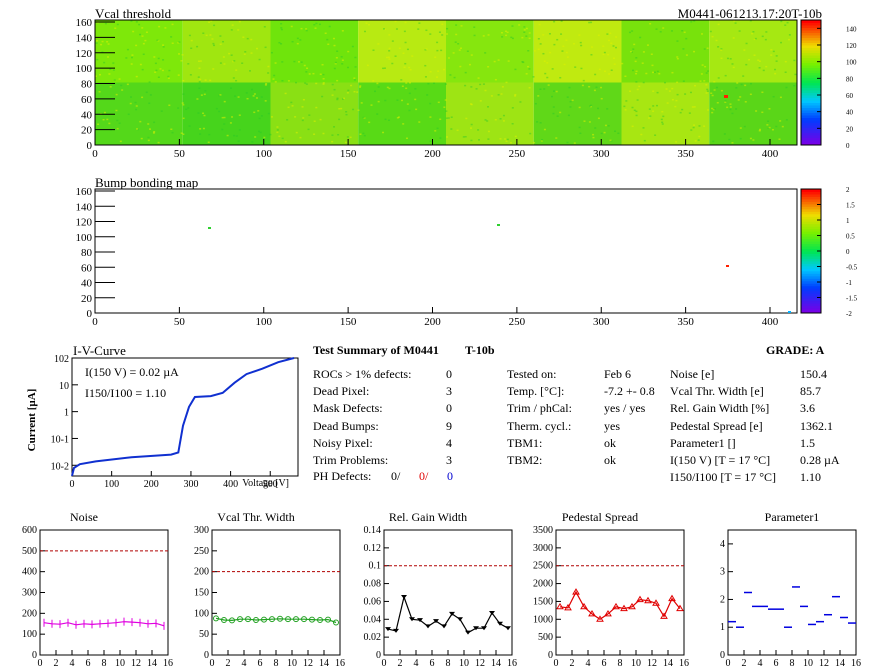 This screenshot has height=672, width=896. What do you see at coordinates (343, 442) in the screenshot?
I see `summary-left-label: Noisy Pixel:` at bounding box center [343, 442].